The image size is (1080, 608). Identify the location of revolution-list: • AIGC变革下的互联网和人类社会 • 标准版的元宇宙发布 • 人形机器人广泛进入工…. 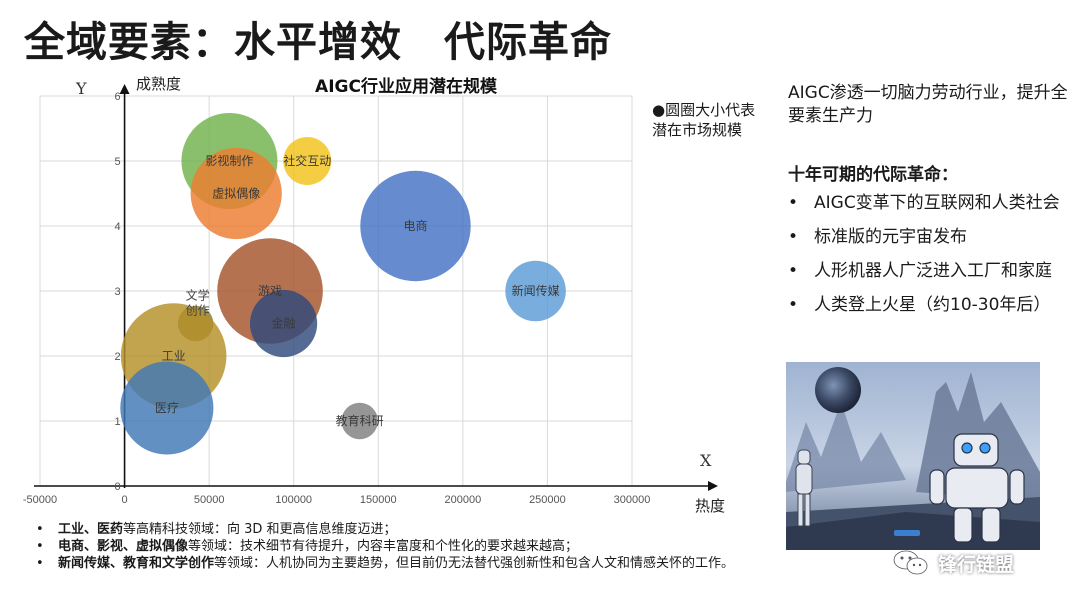
(933, 260).